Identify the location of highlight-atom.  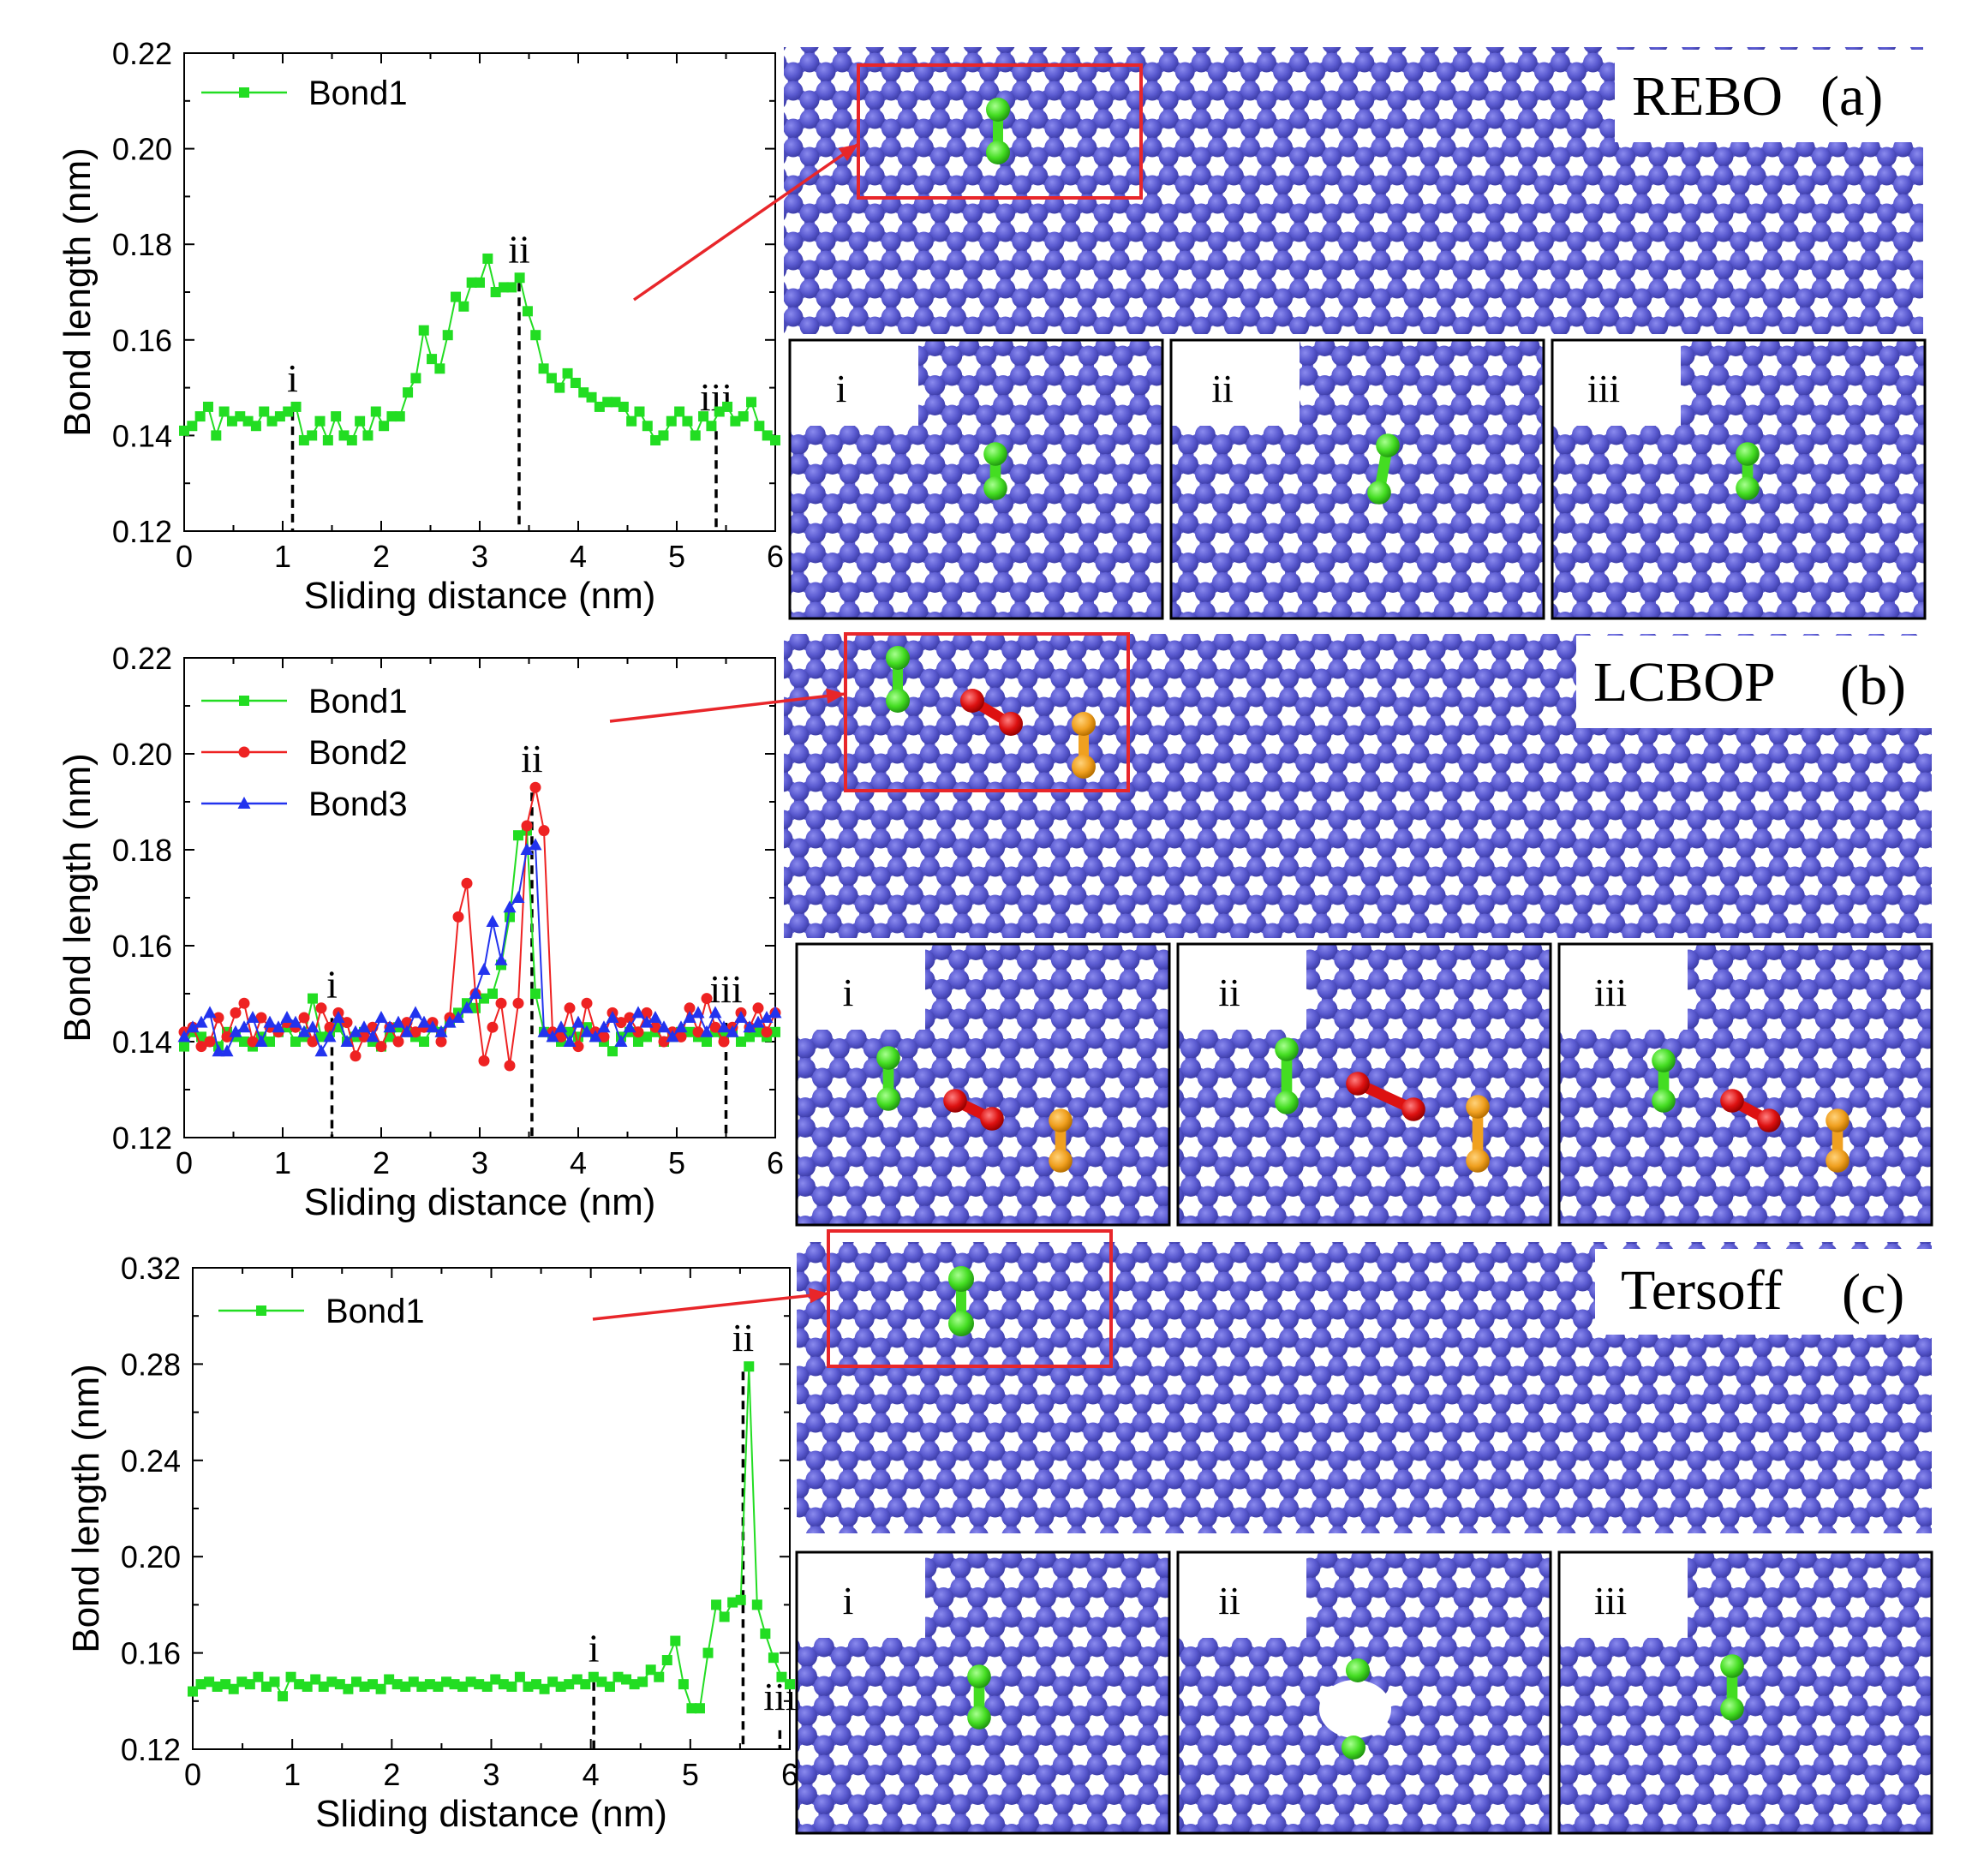
(995, 488).